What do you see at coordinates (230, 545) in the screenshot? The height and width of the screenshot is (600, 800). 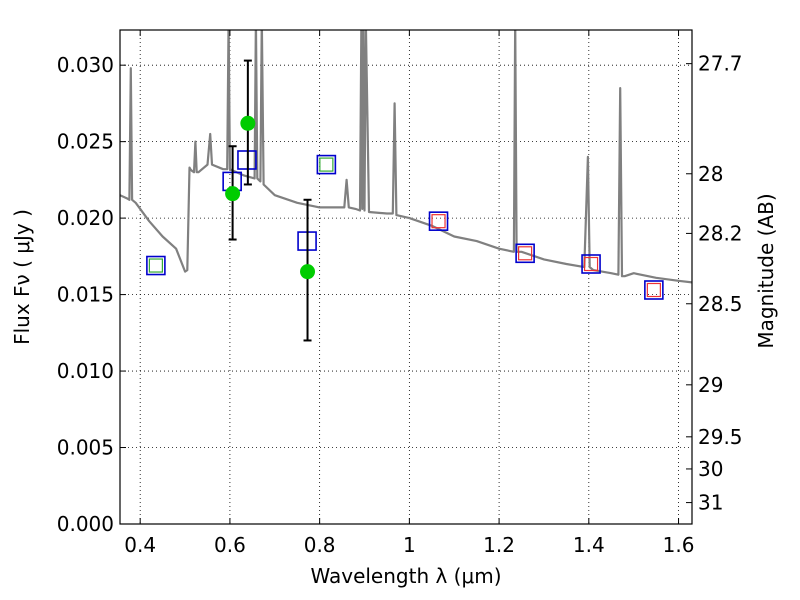 I see `x-tick-label: 0.6` at bounding box center [230, 545].